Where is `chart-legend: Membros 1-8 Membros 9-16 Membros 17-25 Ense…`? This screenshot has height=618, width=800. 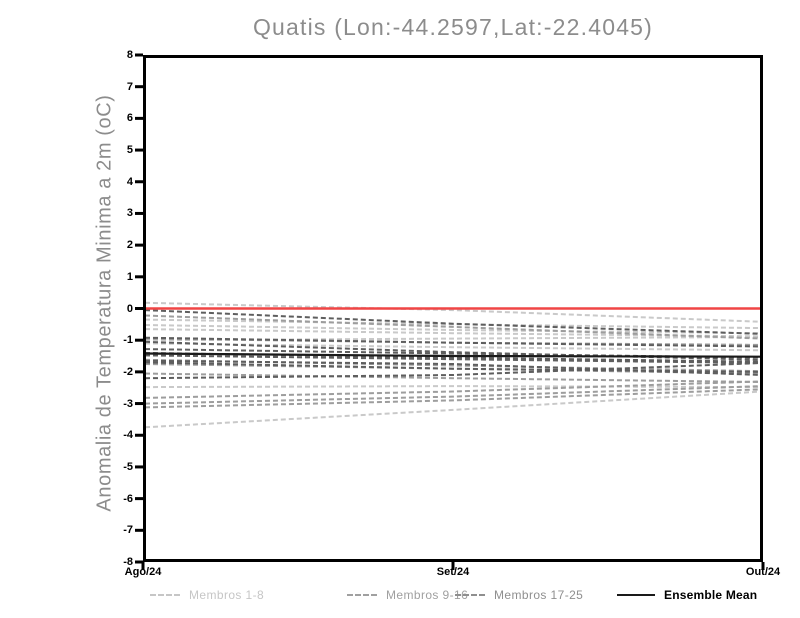
chart-legend: Membros 1-8 Membros 9-16 Membros 17-25 Ense… is located at coordinates (400, 596).